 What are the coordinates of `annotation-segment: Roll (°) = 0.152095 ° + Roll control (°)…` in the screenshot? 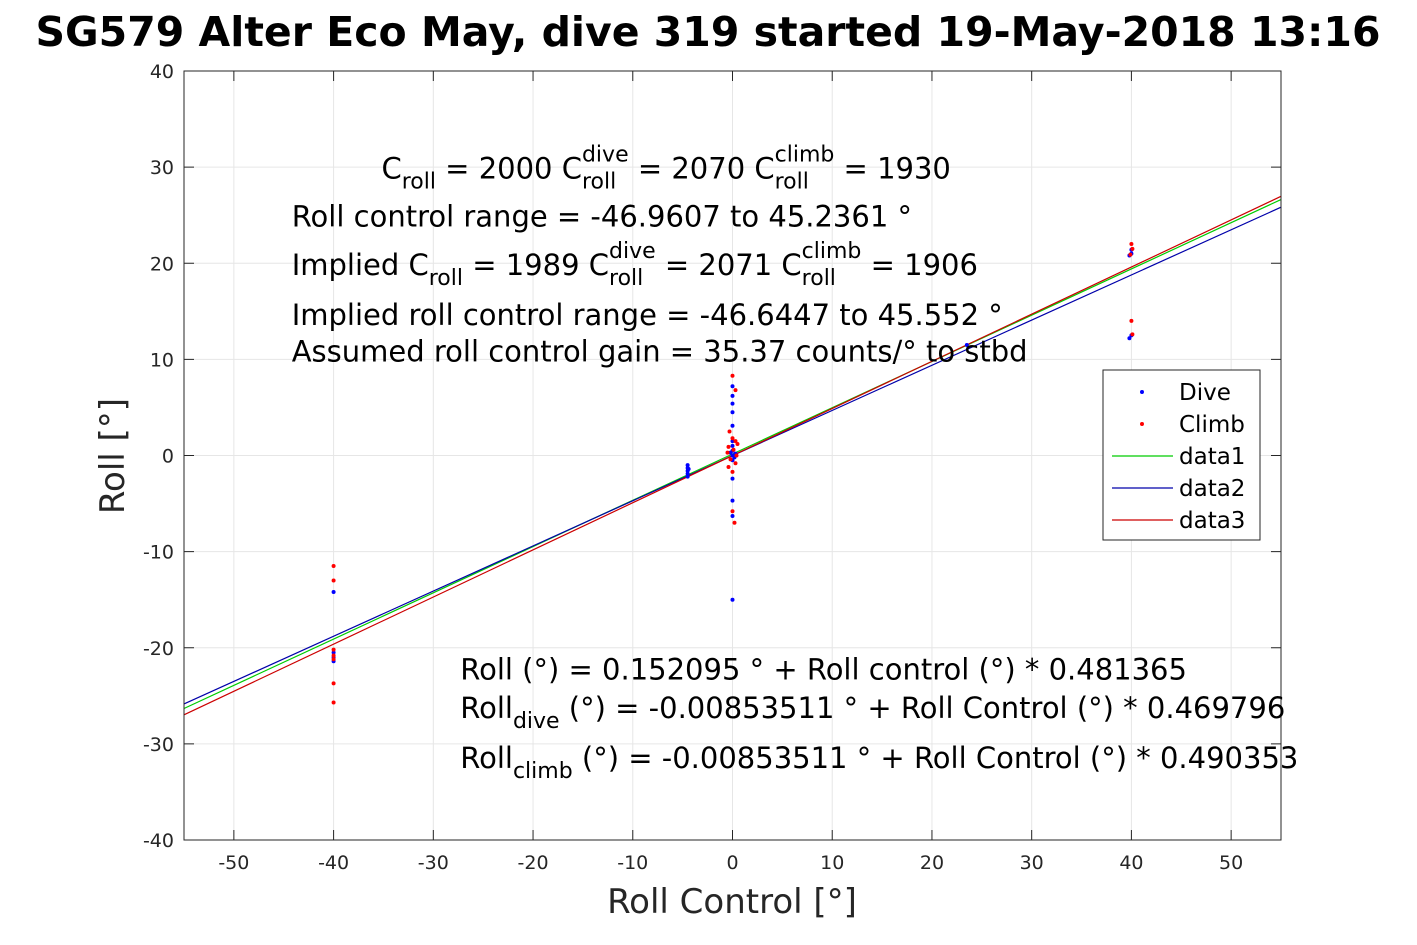 It's located at (823, 669).